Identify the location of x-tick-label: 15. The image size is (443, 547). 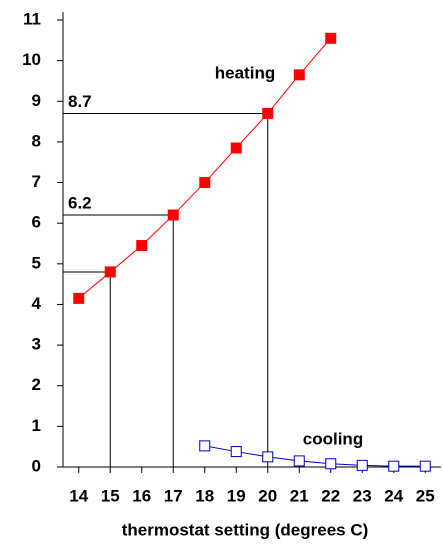
(110, 495).